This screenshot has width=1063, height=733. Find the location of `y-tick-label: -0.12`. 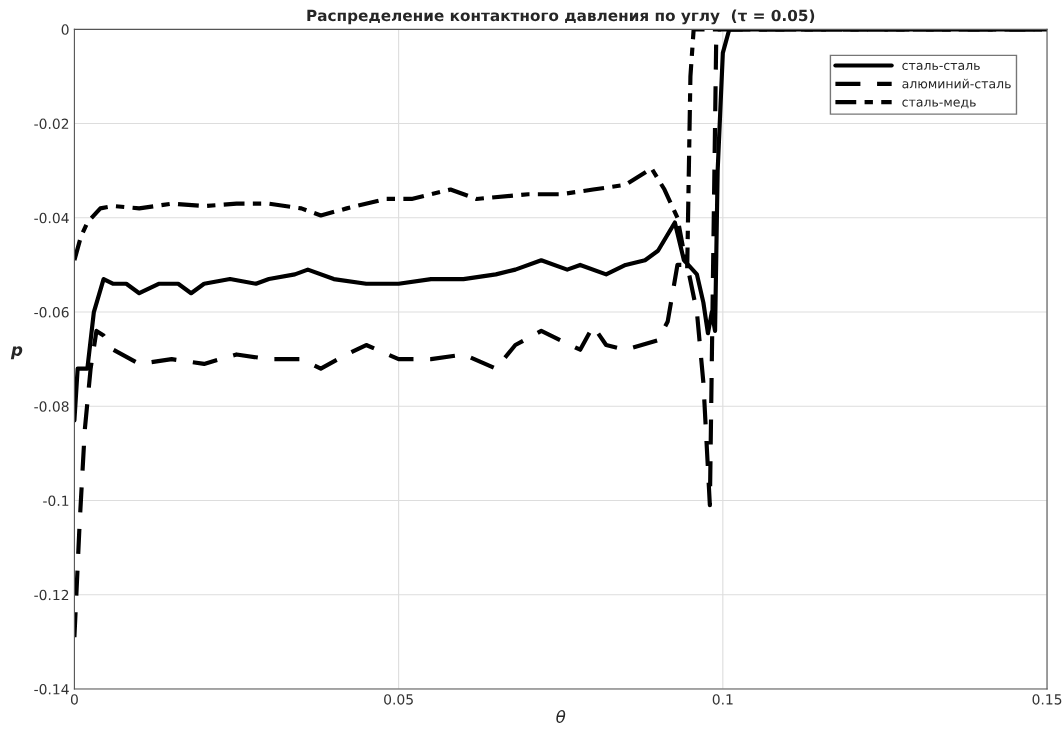

y-tick-label: -0.12 is located at coordinates (51, 595).